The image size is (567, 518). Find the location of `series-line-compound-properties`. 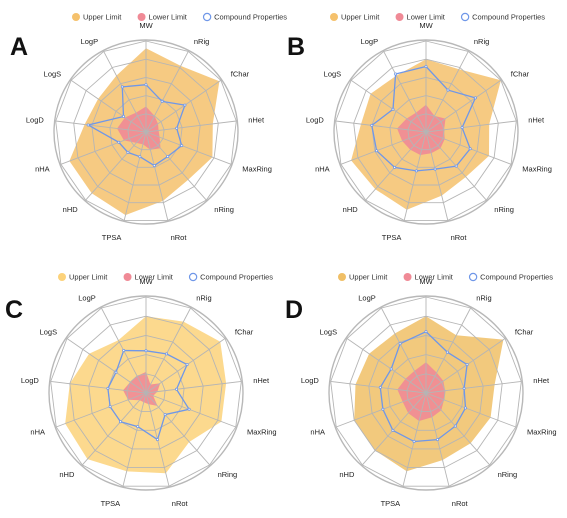

series-line-compound-properties is located at coordinates (149, 395).